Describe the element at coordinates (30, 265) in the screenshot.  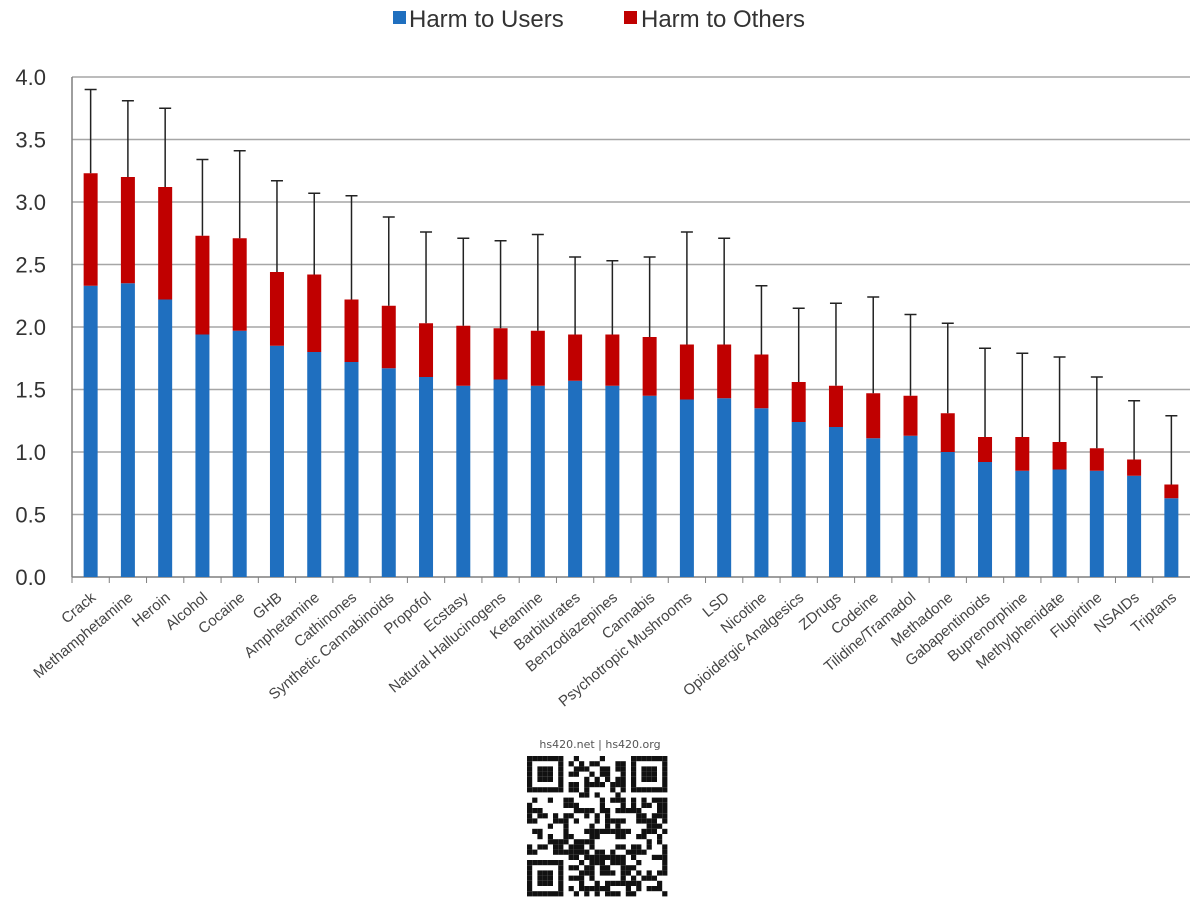
I see `y-tick-label: 2.5` at that location.